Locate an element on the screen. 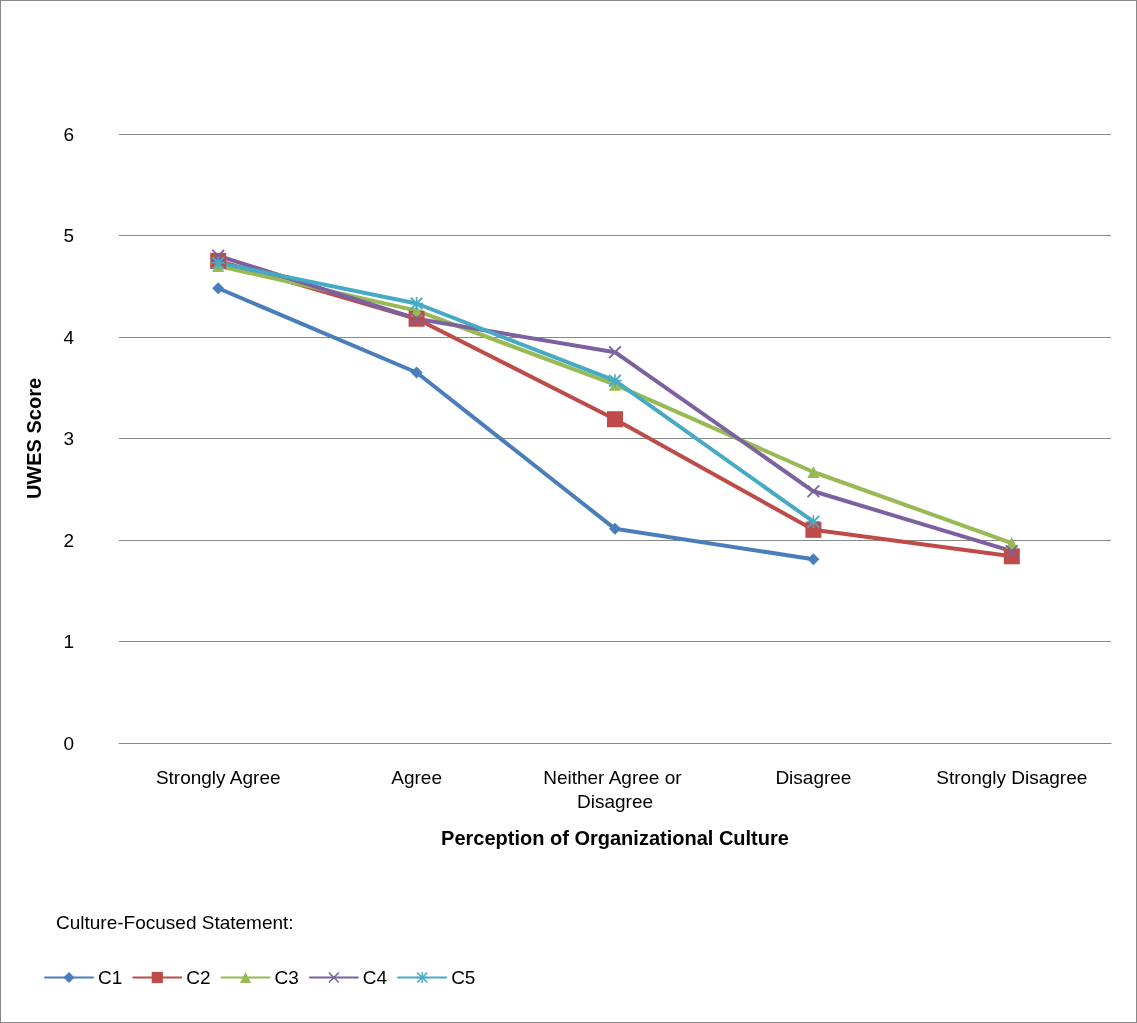 The image size is (1137, 1023). x-axis-title: Perception of Organizational Culture is located at coordinates (615, 838).